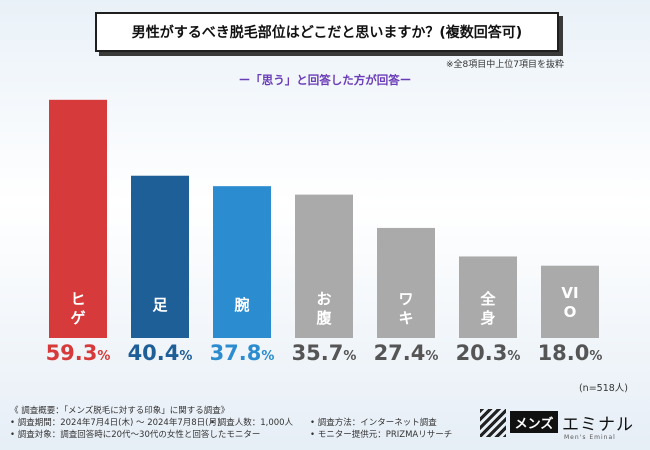 The width and height of the screenshot is (650, 450). Describe the element at coordinates (160, 305) in the screenshot. I see `bar-category-label: 足` at that location.